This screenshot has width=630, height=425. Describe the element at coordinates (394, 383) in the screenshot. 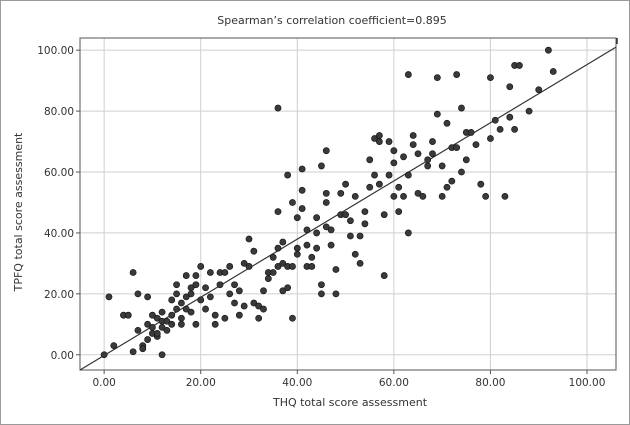

I see `x-tick-label: 60.00` at that location.